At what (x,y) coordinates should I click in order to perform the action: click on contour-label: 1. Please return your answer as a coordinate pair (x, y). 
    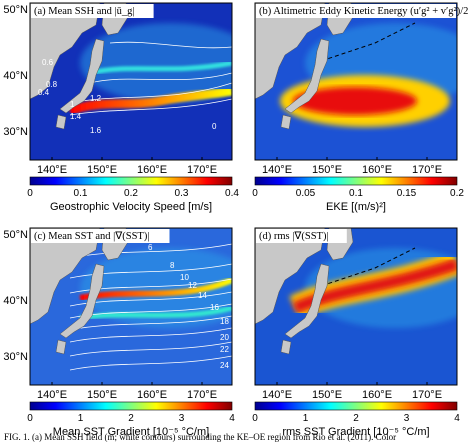
    Looking at the image, I should click on (72, 104).